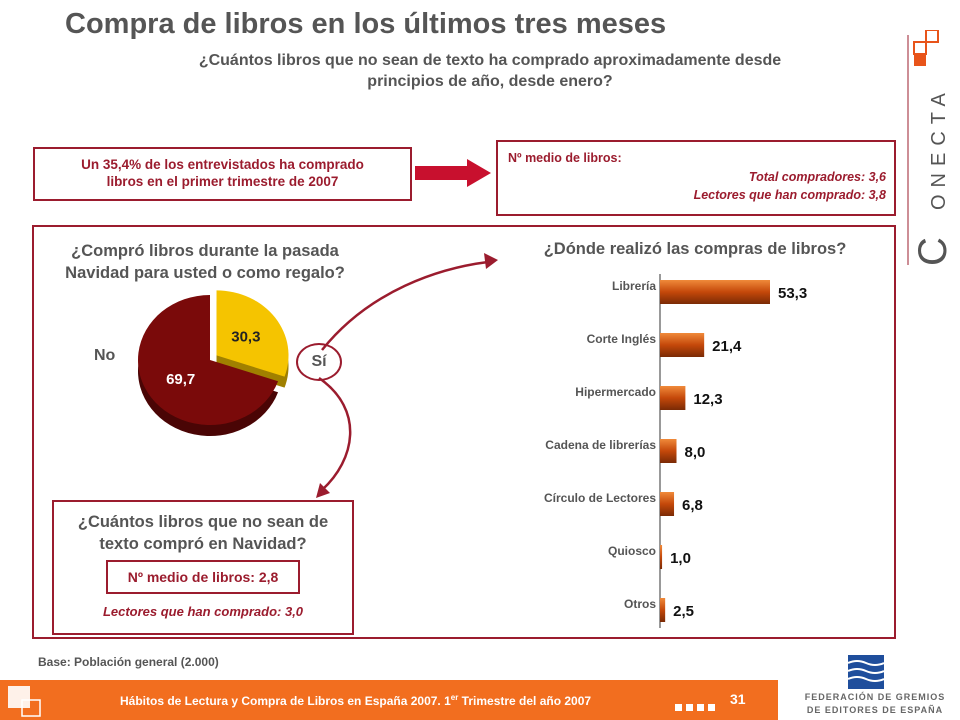  Describe the element at coordinates (695, 249) in the screenshot. I see `where-question: ¿Dónde realizó las compras de libros?` at that location.